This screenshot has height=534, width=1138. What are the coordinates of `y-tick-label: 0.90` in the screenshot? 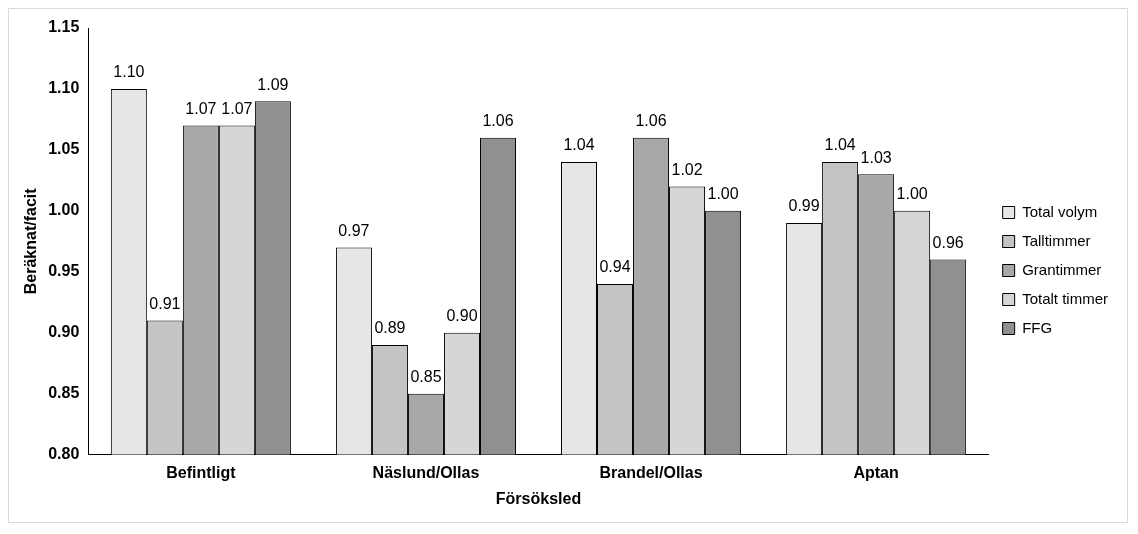 It's located at (64, 332).